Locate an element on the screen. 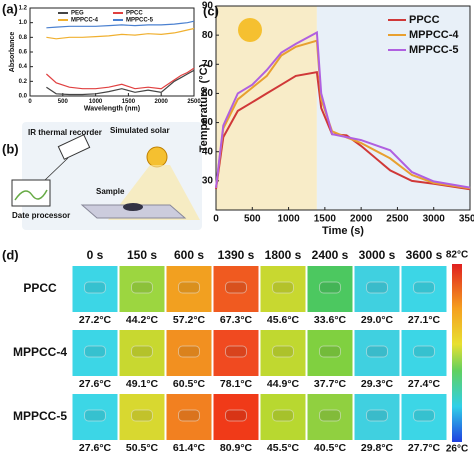 The width and height of the screenshot is (474, 454). y-tick-label: 0.4 is located at coordinates (23, 67).